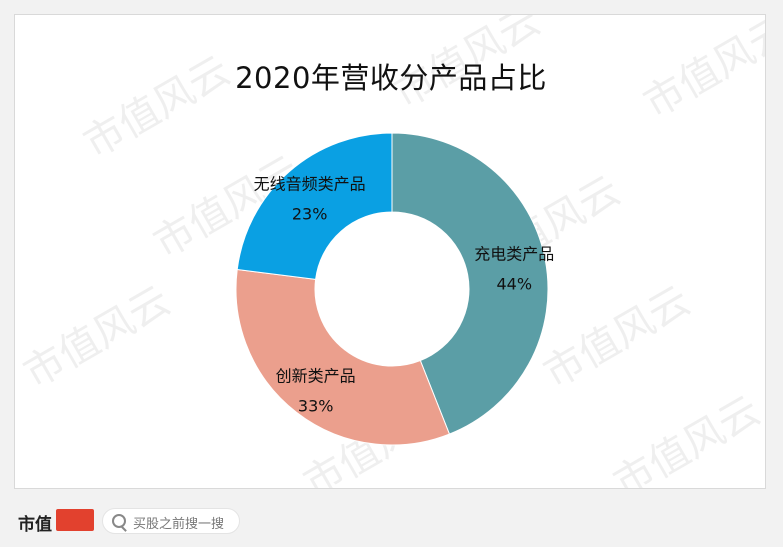  I want to click on slice-category-label: 充电类产品, so click(514, 254).